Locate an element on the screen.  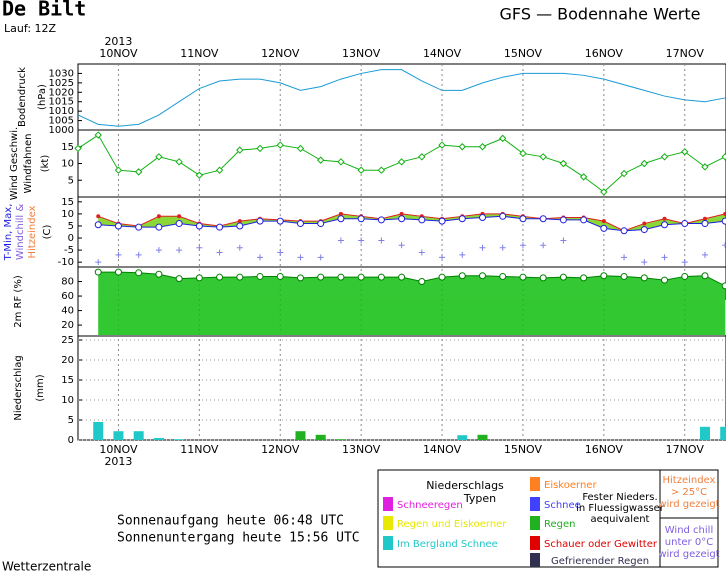
y-axis-label: Windchill & is located at coordinates (20, 232).